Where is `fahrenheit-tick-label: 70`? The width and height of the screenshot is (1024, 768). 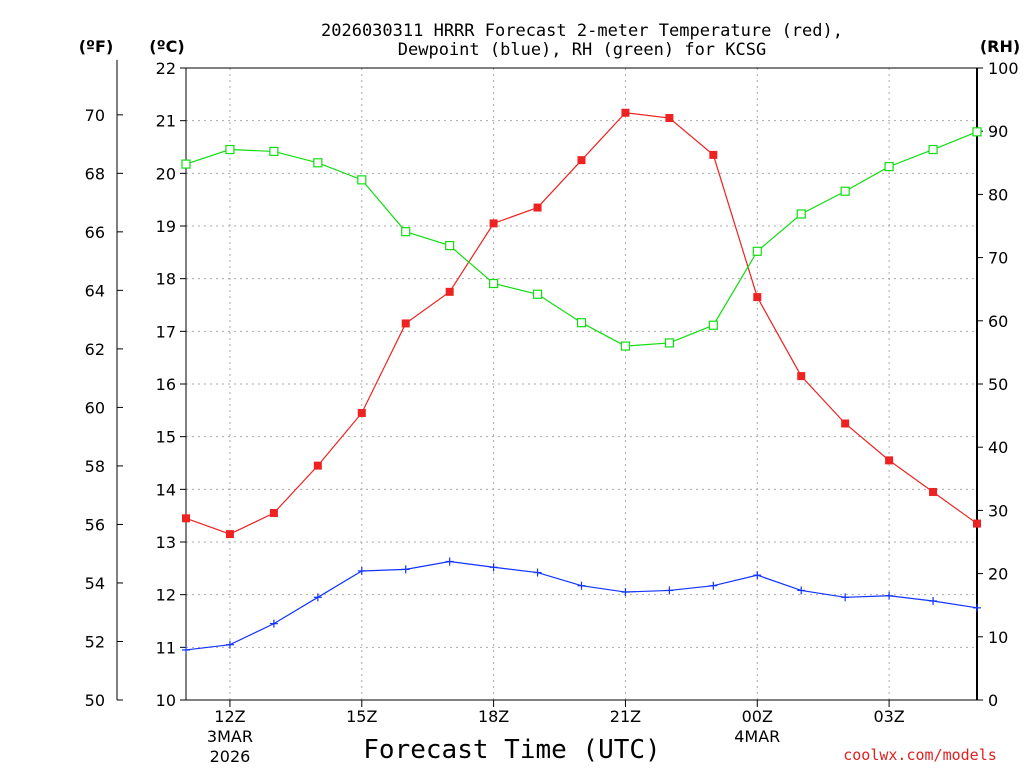 fahrenheit-tick-label: 70 is located at coordinates (95, 115).